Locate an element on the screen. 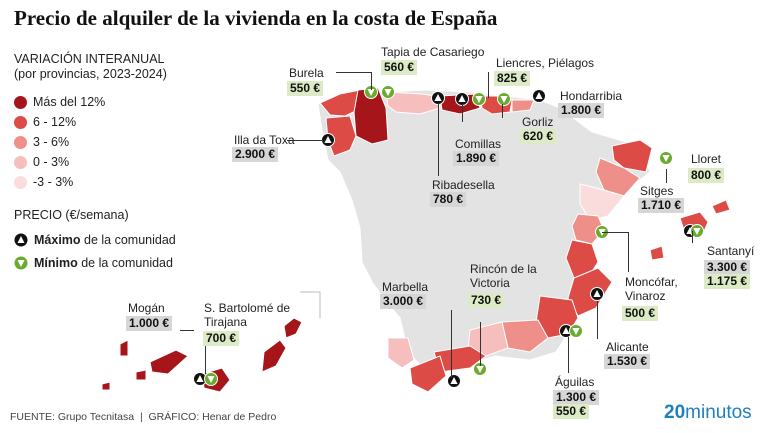 The height and width of the screenshot is (433, 768). price-moncofar: 500 € is located at coordinates (640, 313).